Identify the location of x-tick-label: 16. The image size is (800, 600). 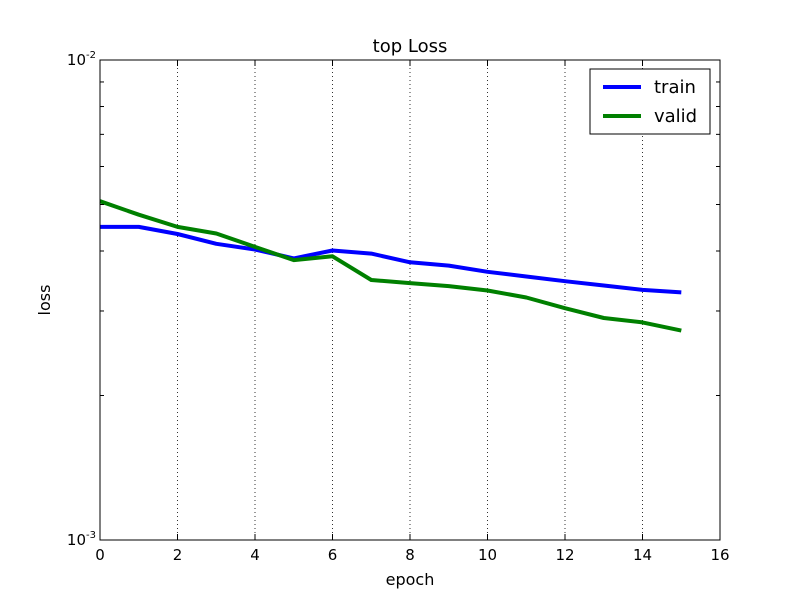
(719, 555).